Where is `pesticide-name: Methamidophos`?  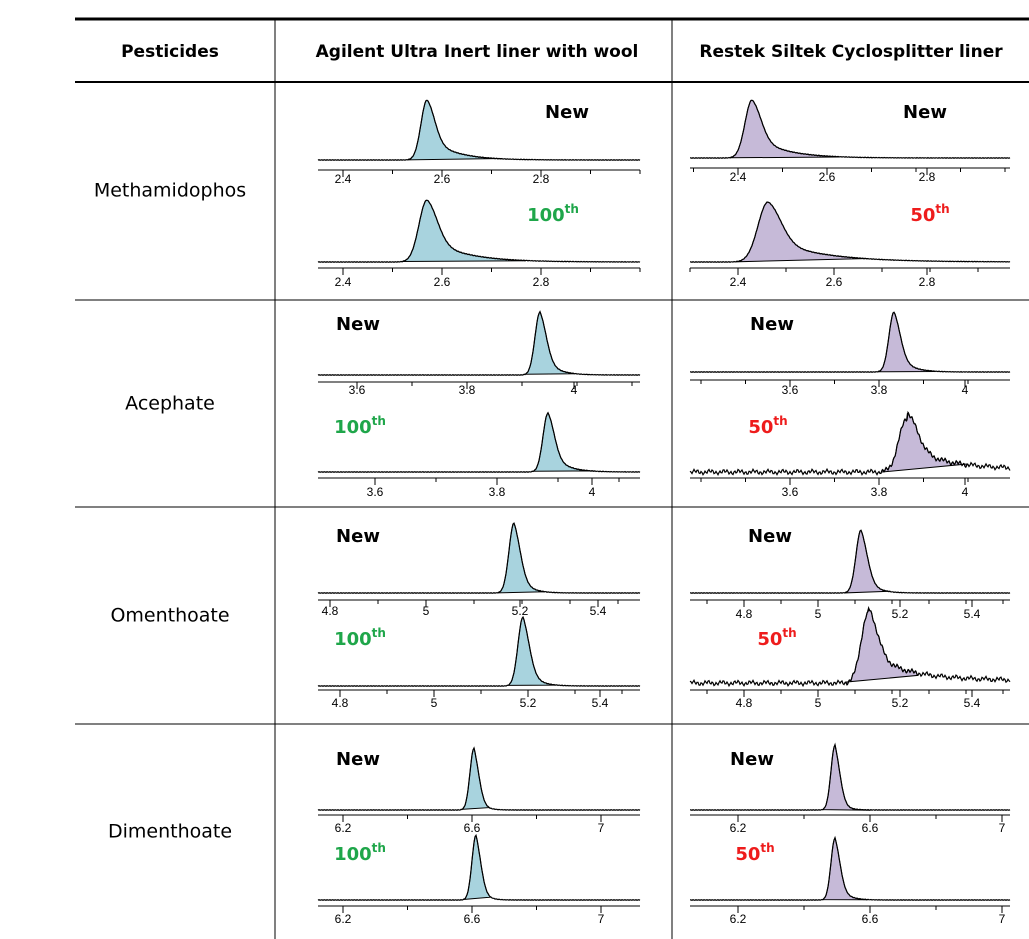 pesticide-name: Methamidophos is located at coordinates (170, 191).